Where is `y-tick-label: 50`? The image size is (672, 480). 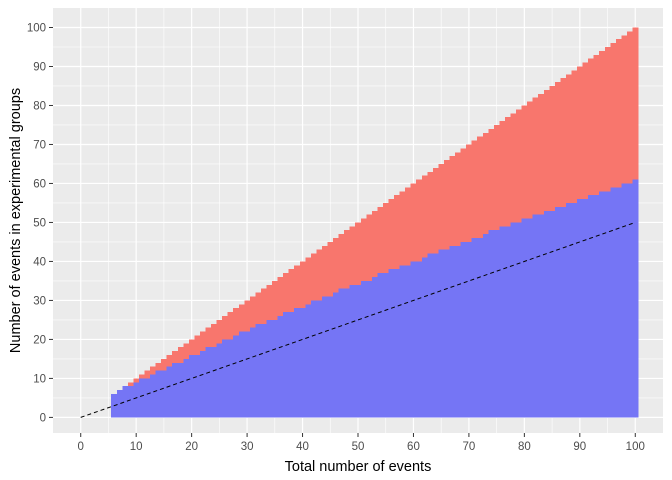 y-tick-label: 50 is located at coordinates (39, 223).